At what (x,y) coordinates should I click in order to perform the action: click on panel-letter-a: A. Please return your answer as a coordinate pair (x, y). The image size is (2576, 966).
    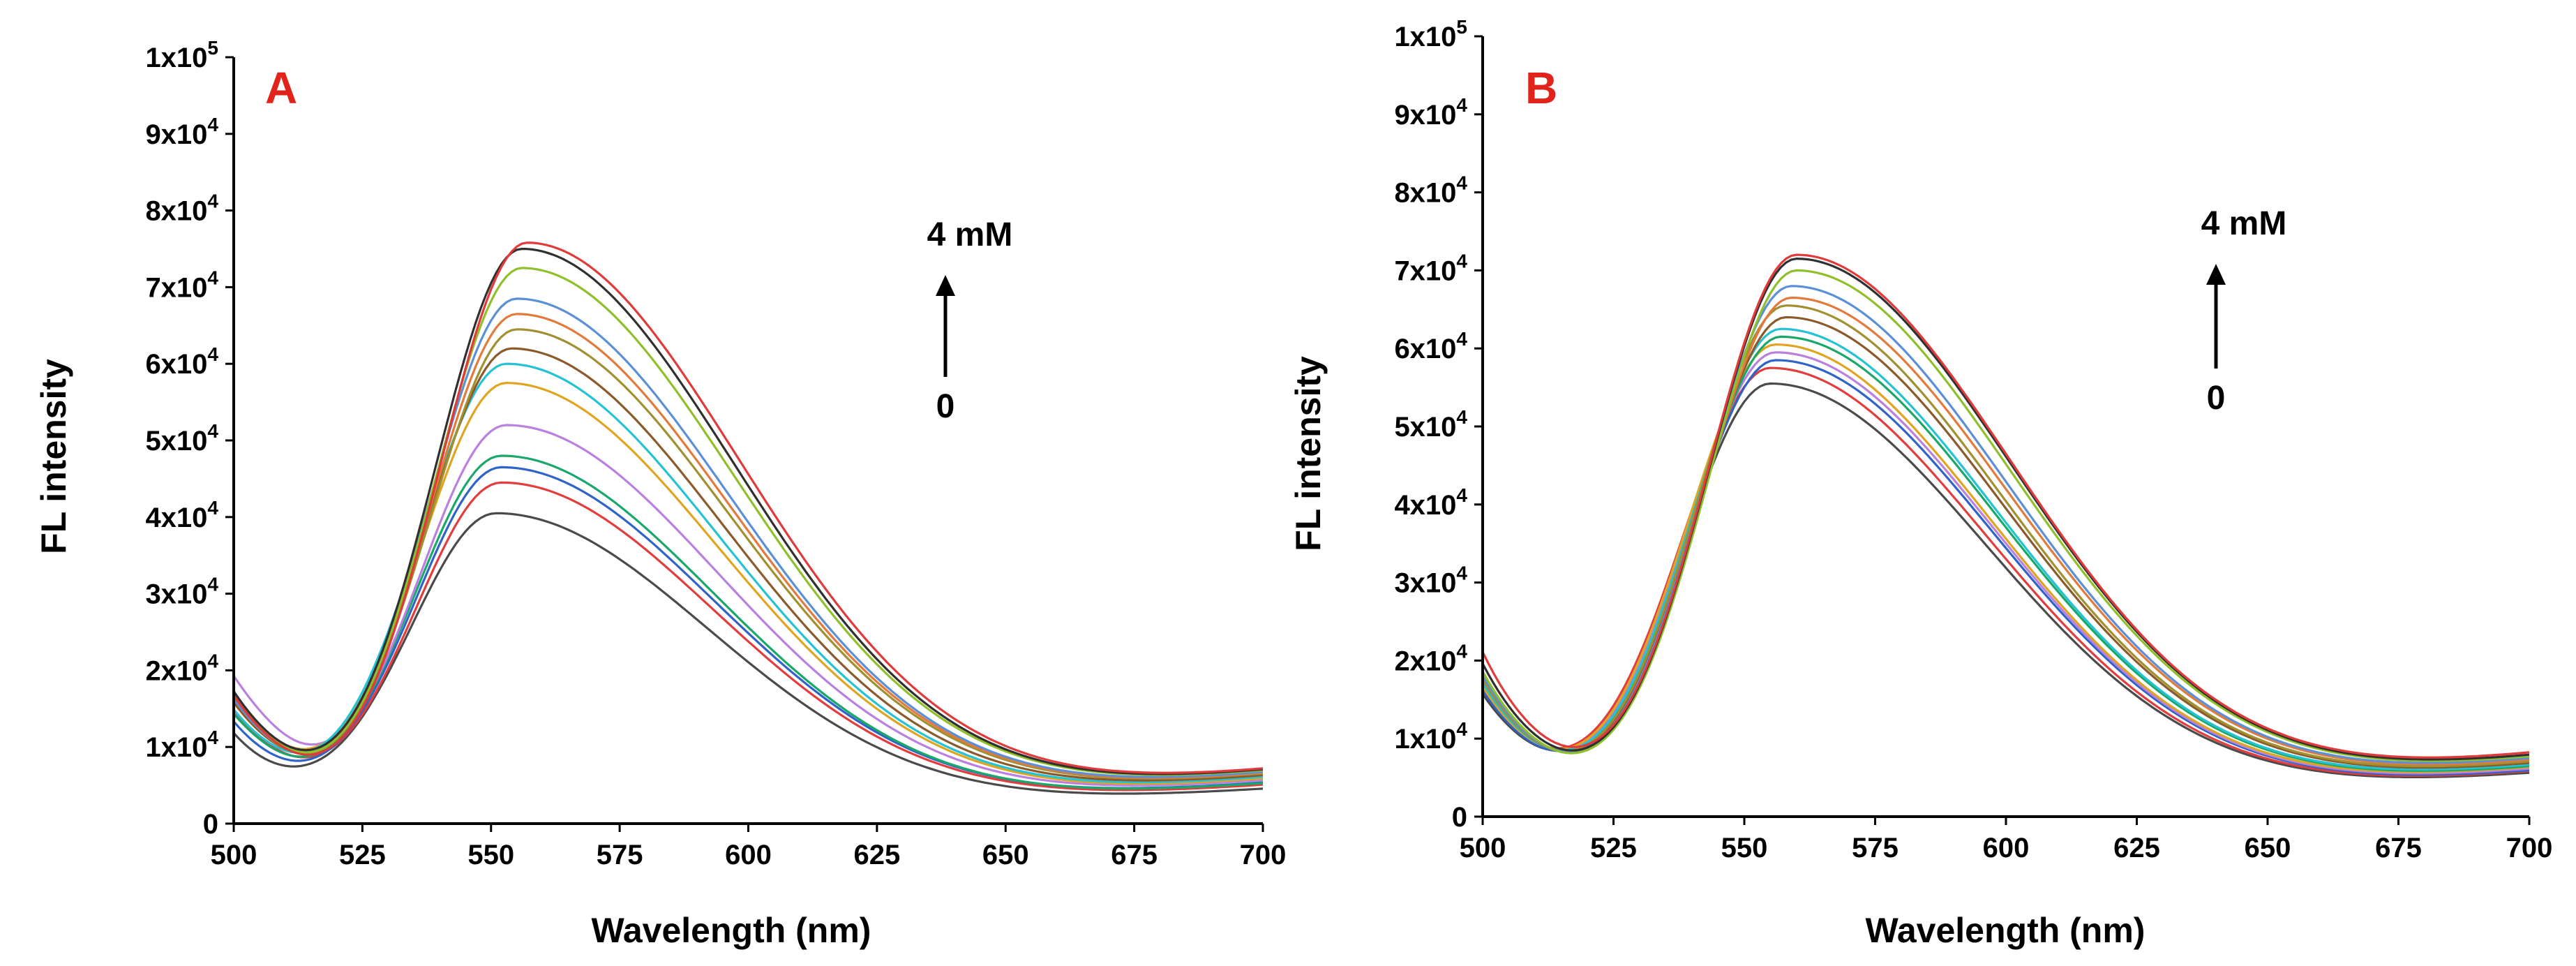
    Looking at the image, I should click on (281, 88).